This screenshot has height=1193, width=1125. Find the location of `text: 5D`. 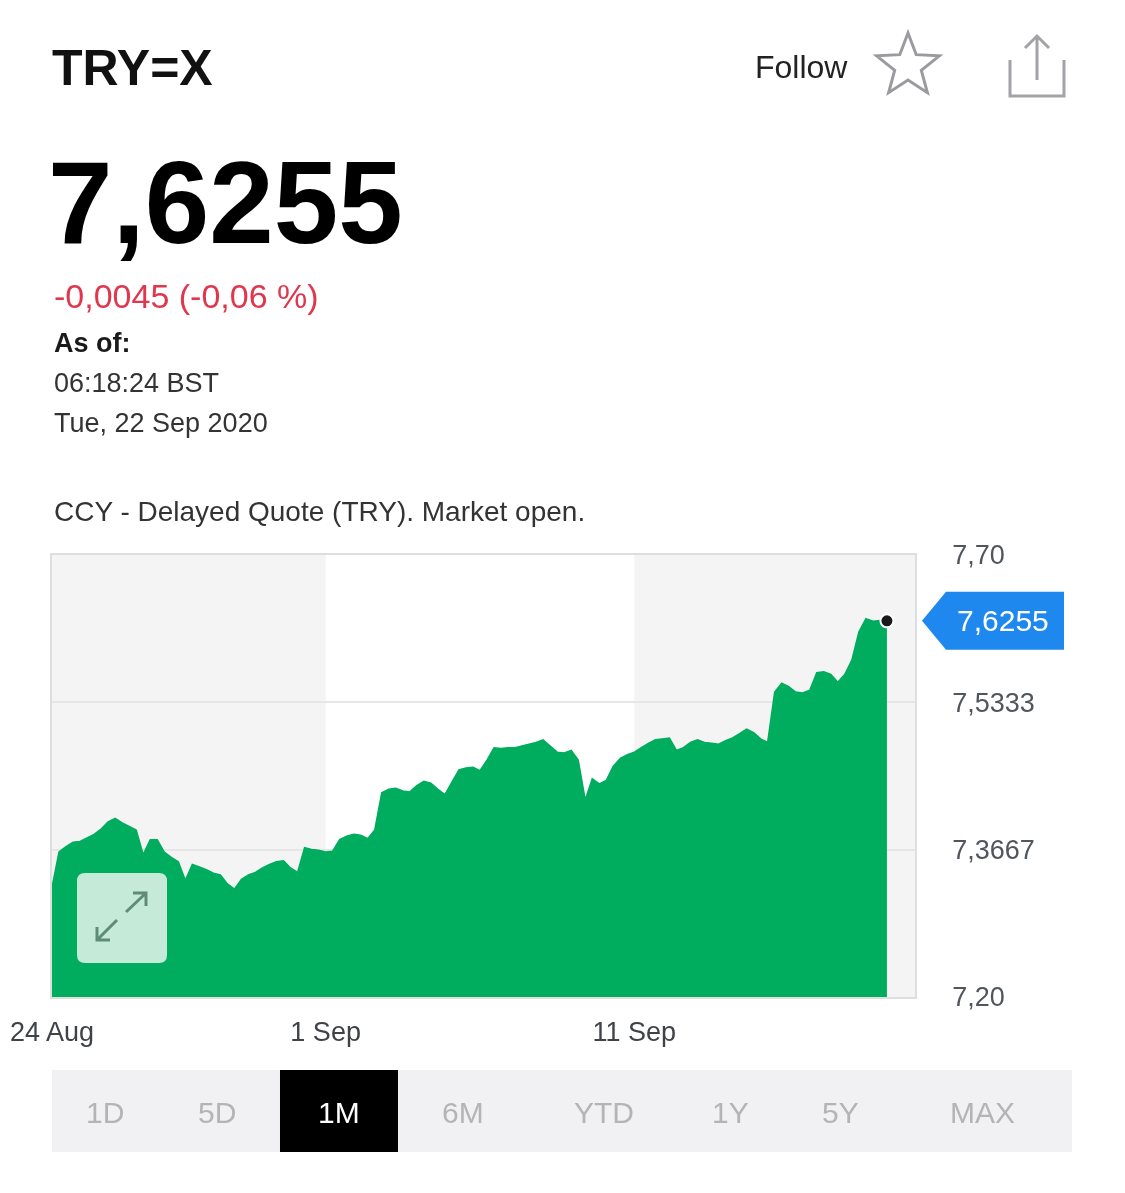

text: 5D is located at coordinates (217, 1112).